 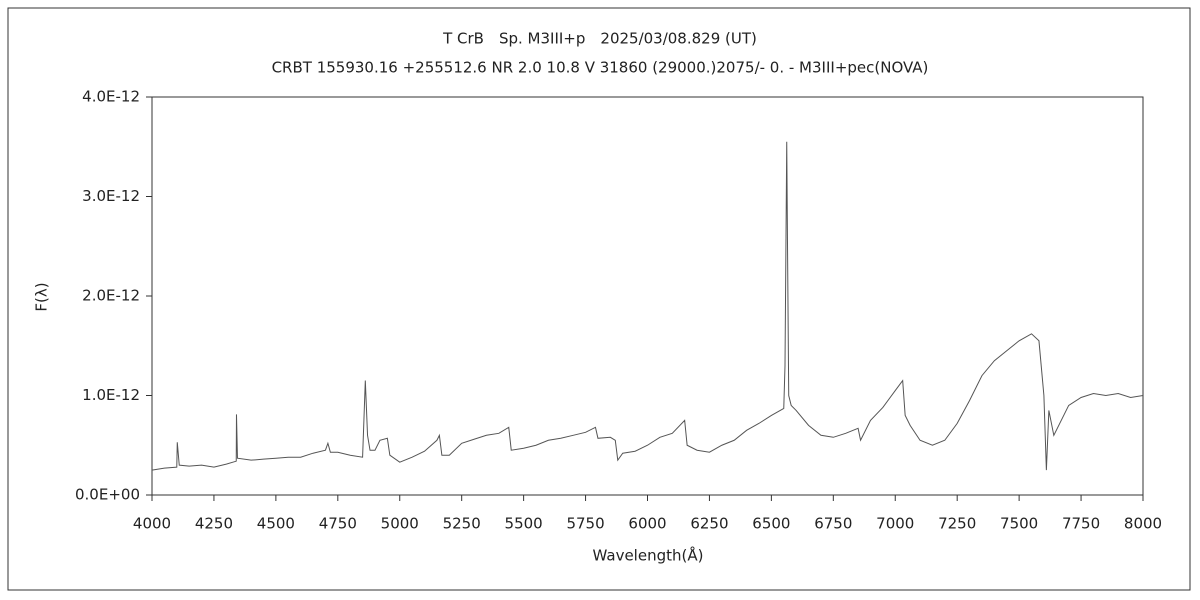 What do you see at coordinates (599, 39) in the screenshot?
I see `chart-title: T CrB Sp. M3III+p 2025/03/08.829 (UT)` at bounding box center [599, 39].